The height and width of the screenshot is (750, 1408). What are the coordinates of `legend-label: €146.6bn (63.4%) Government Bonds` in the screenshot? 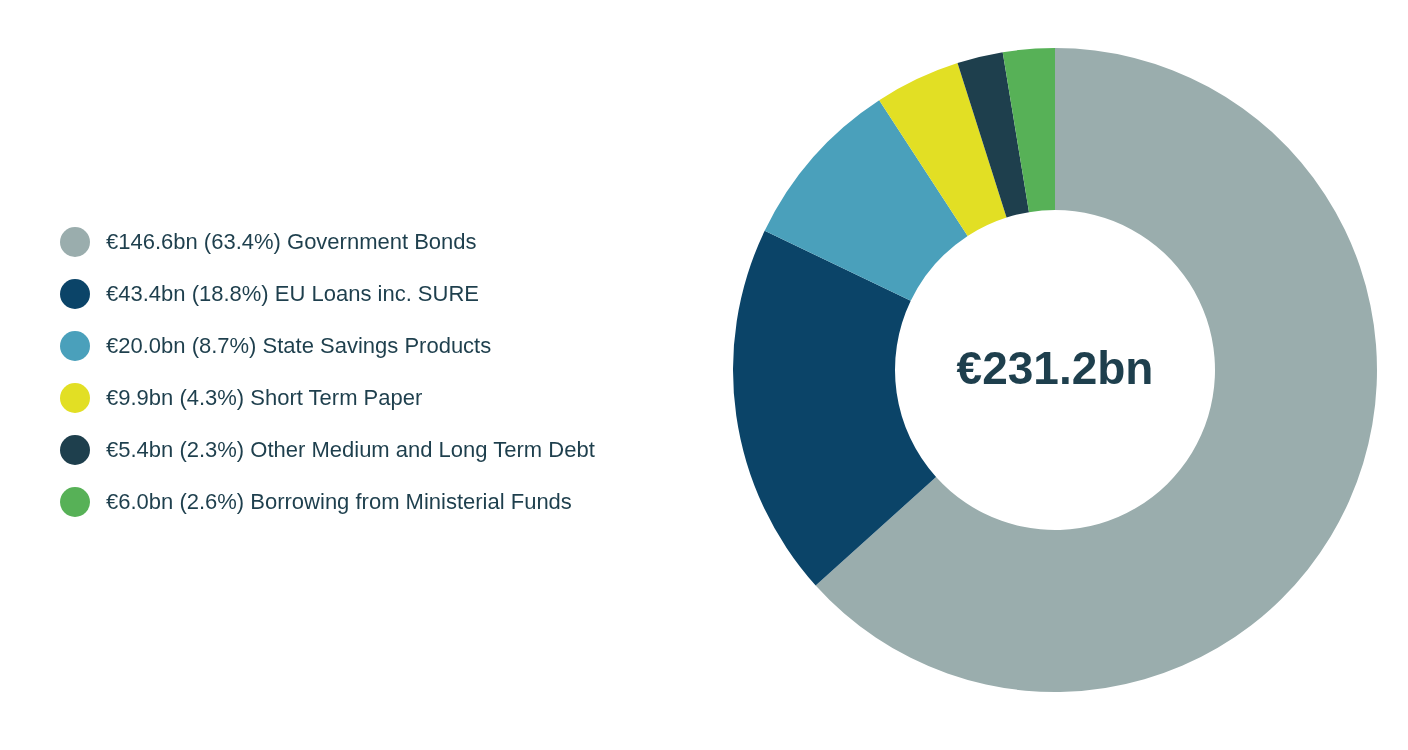 It's located at (291, 241).